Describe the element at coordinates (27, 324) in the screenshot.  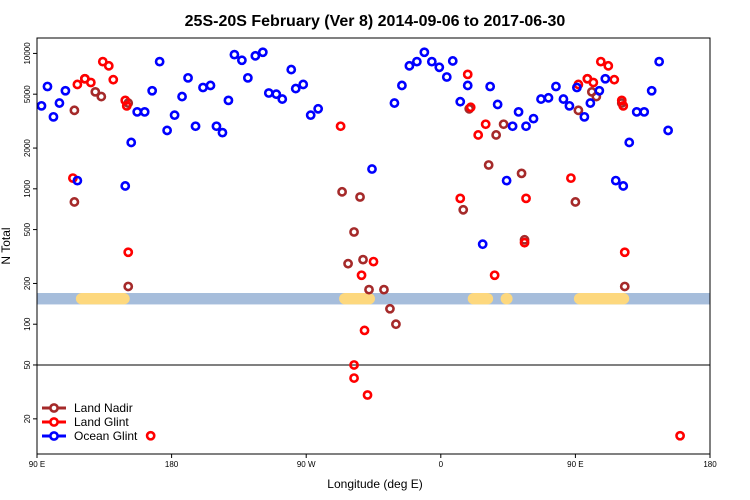
I see `y-tick-label: 100` at that location.